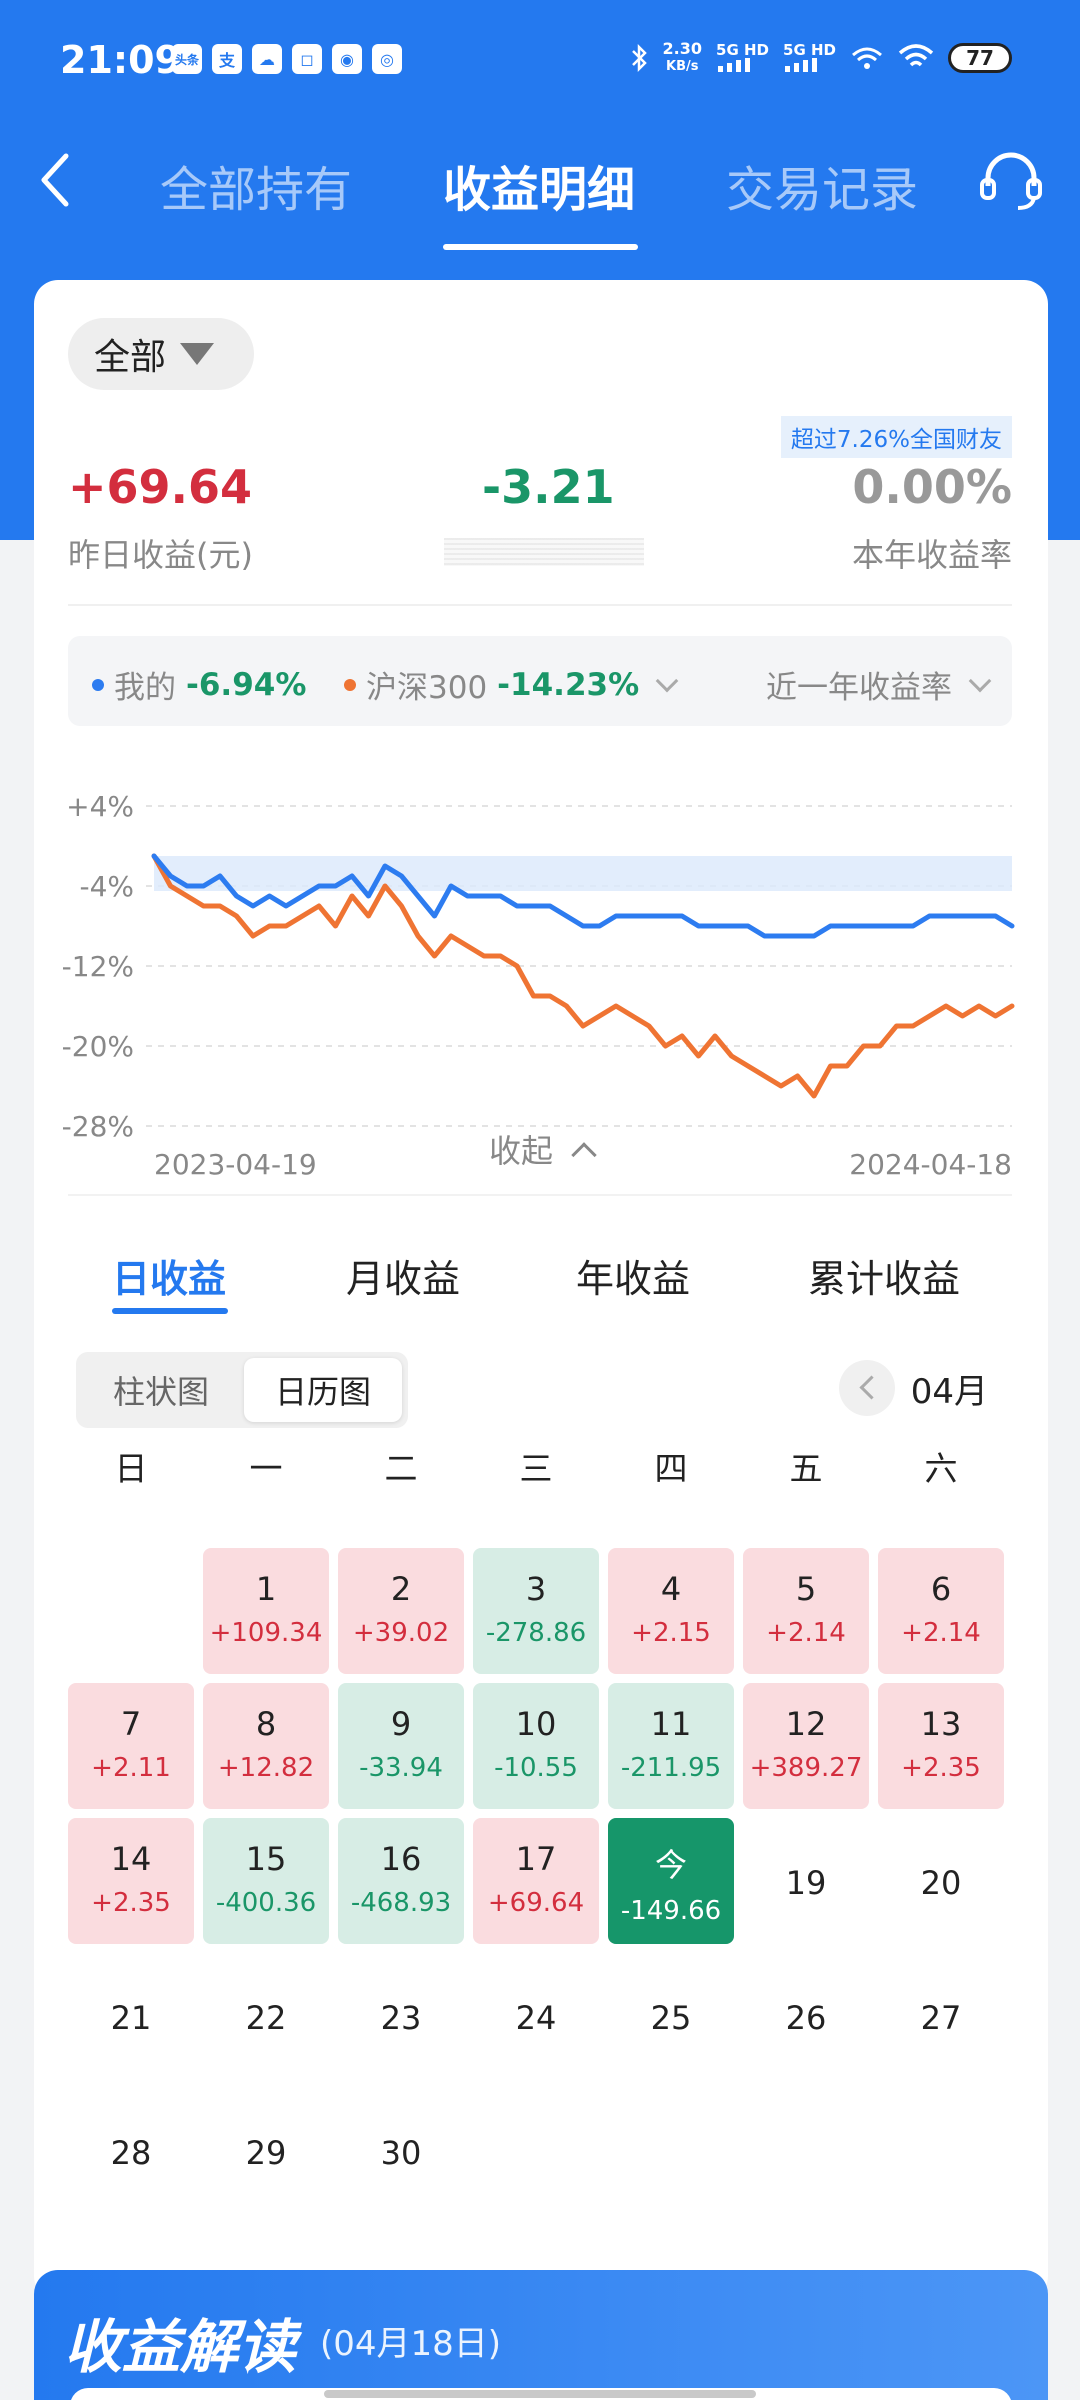 This screenshot has height=2400, width=1080. What do you see at coordinates (131, 1881) in the screenshot?
I see `calendar-day: 14 +2.35` at bounding box center [131, 1881].